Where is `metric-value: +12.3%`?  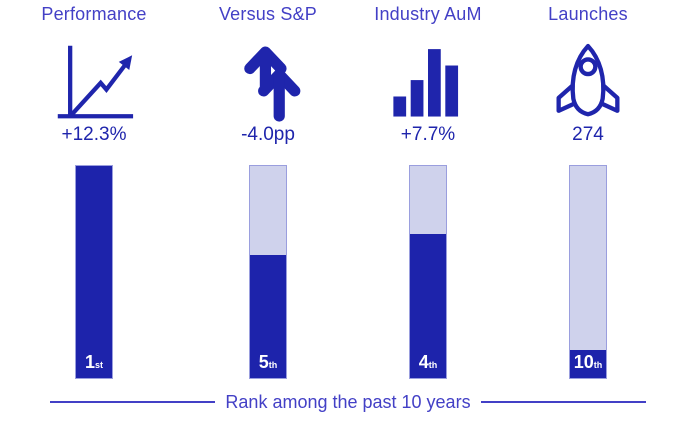 metric-value: +12.3% is located at coordinates (94, 134).